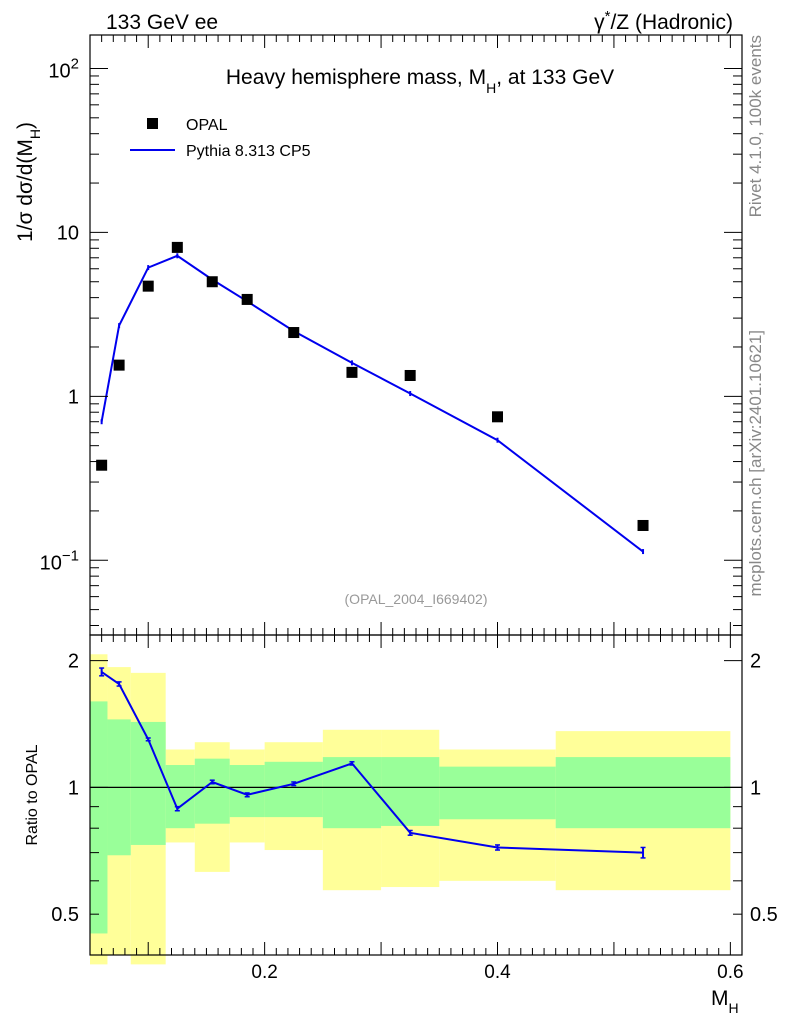 The width and height of the screenshot is (786, 1024). I want to click on ratio-tick-label-left: 2, so click(73, 662).